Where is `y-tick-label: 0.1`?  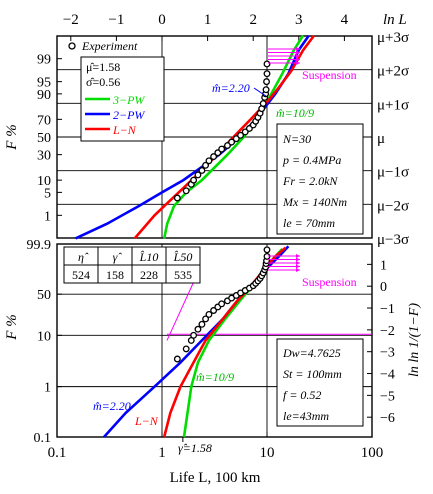 y-tick-label: 0.1 is located at coordinates (43, 438).